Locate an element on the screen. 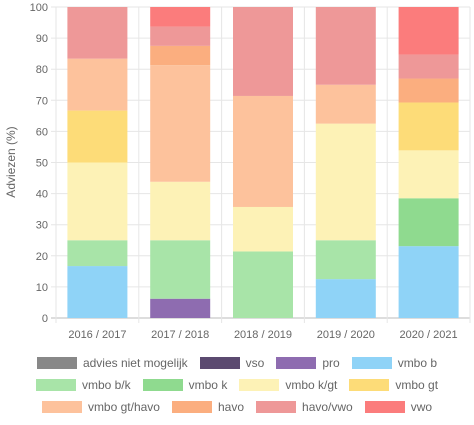  legend-label: vmbo gt/havo is located at coordinates (123, 407).